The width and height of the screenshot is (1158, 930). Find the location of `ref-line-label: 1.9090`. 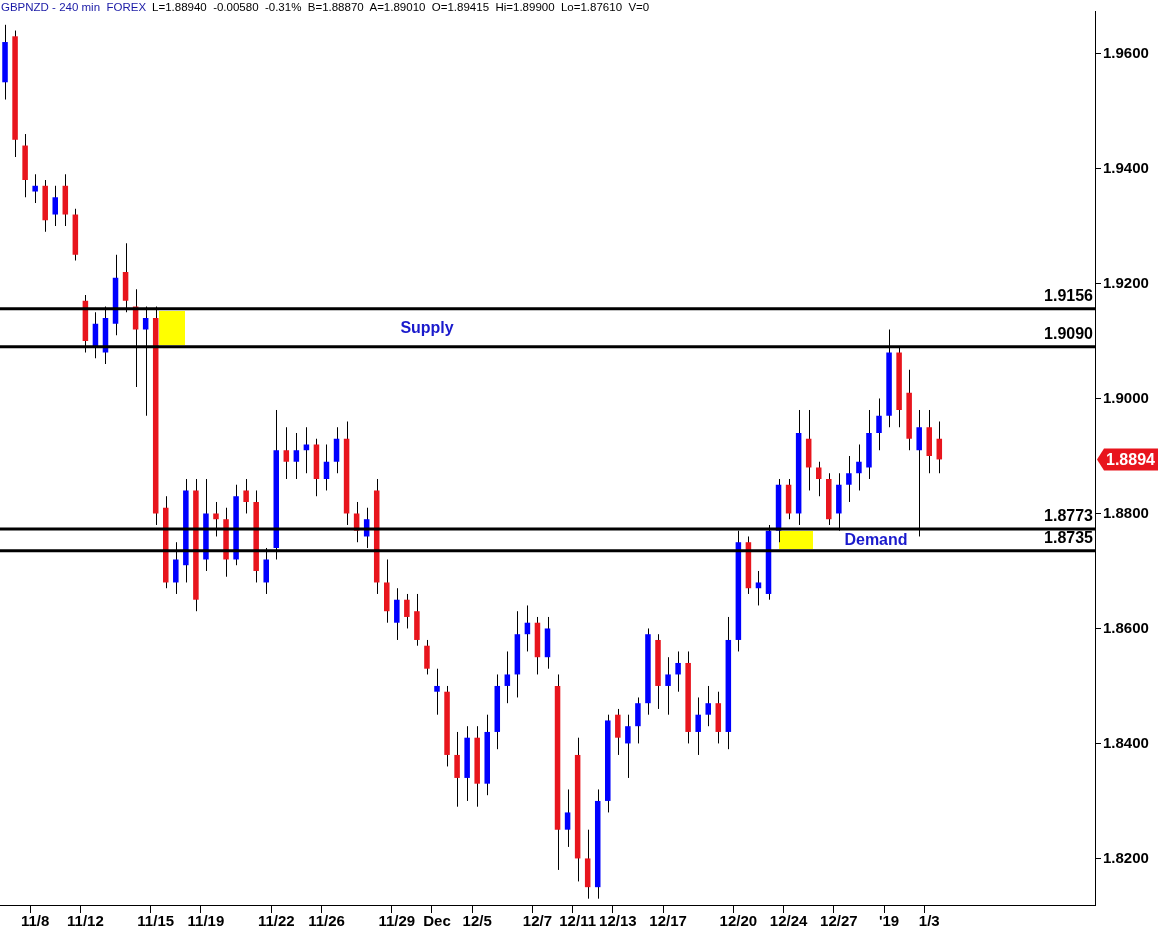

ref-line-label: 1.9090 is located at coordinates (1069, 334).